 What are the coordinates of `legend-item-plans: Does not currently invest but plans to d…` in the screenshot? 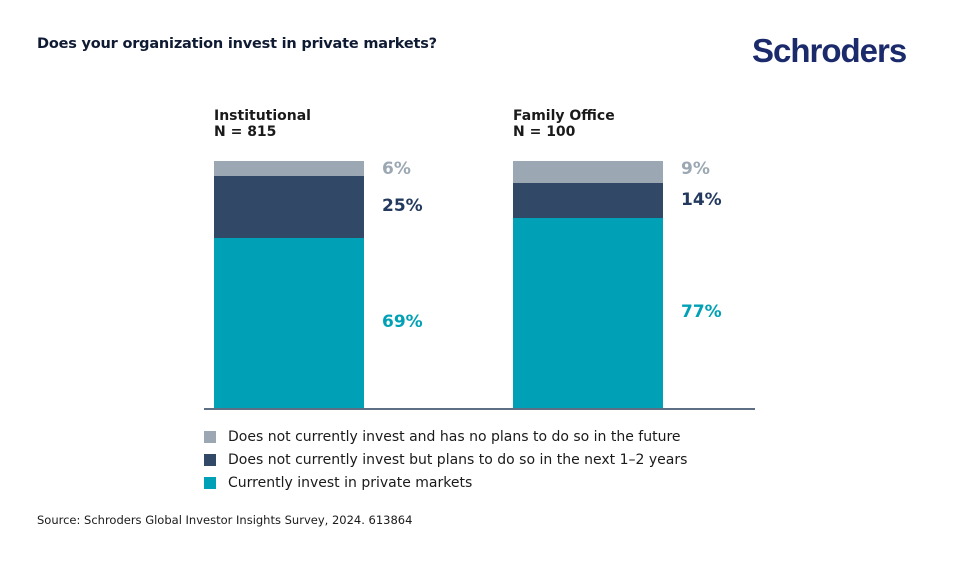 It's located at (445, 459).